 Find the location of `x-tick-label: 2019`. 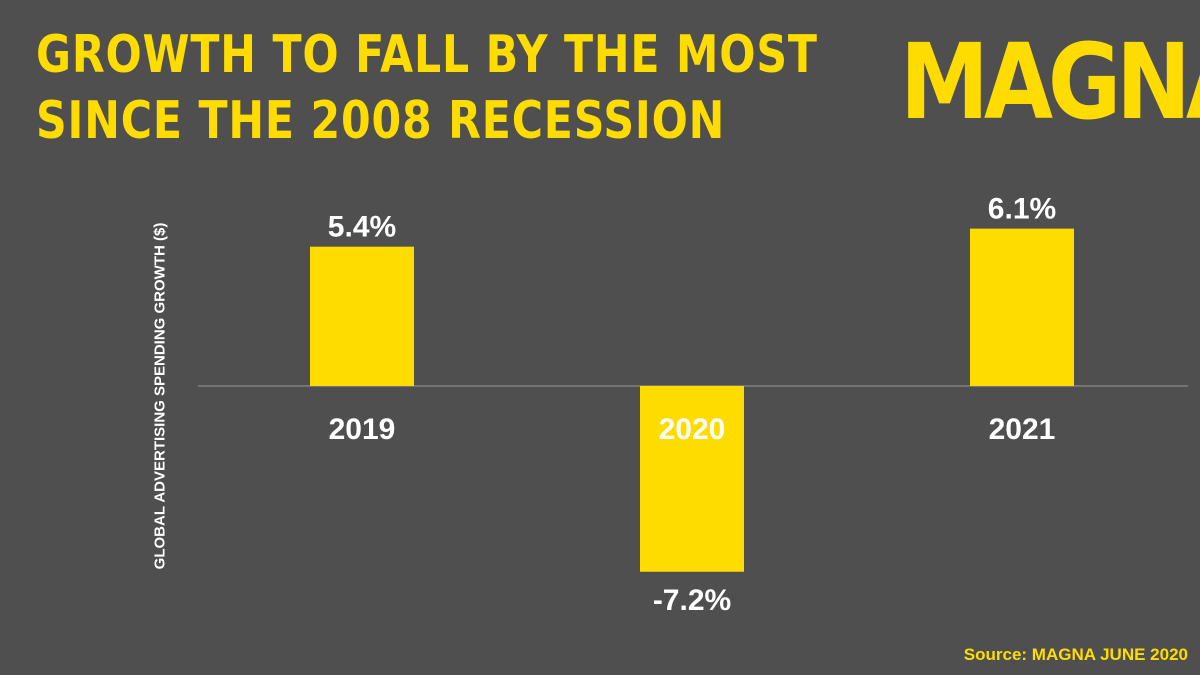

x-tick-label: 2019 is located at coordinates (362, 429).